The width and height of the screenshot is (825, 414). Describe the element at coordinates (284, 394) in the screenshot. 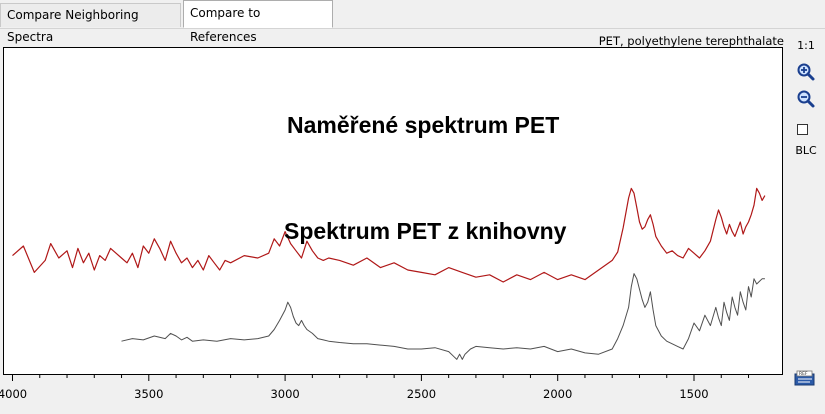

I see `x-tick-label: 3000` at that location.